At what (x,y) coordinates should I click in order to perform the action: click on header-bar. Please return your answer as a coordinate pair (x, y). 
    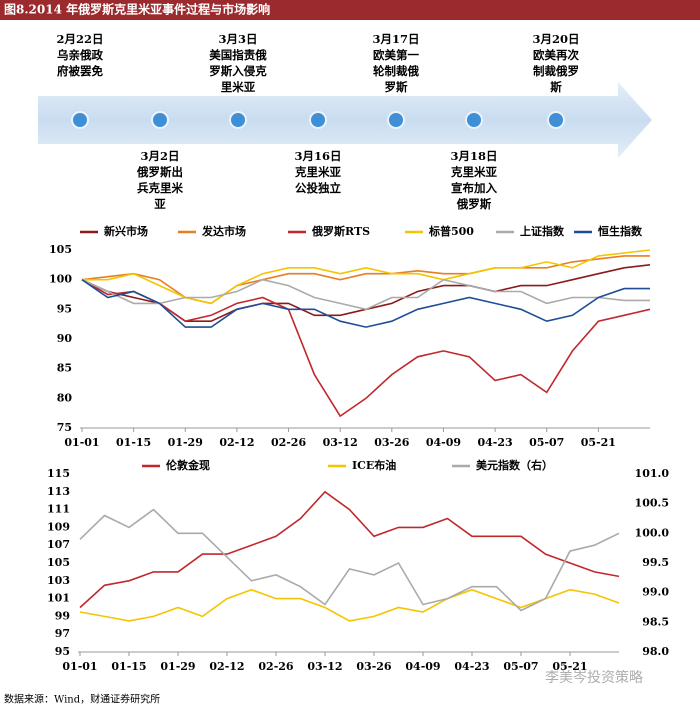
    Looking at the image, I should click on (350, 10).